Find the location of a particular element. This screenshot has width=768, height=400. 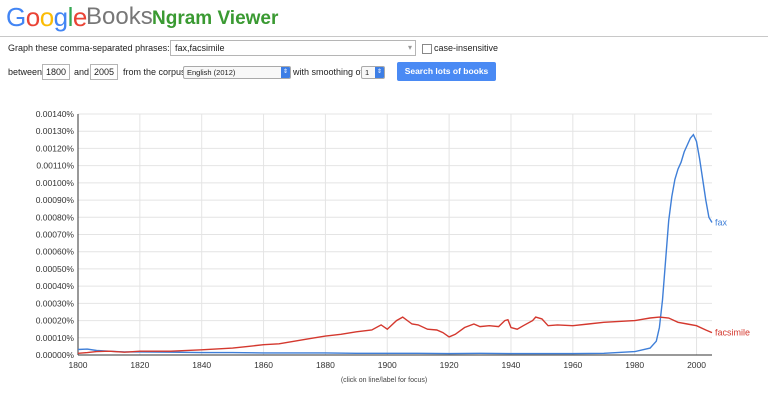

logo-letter: e is located at coordinates (79, 17).